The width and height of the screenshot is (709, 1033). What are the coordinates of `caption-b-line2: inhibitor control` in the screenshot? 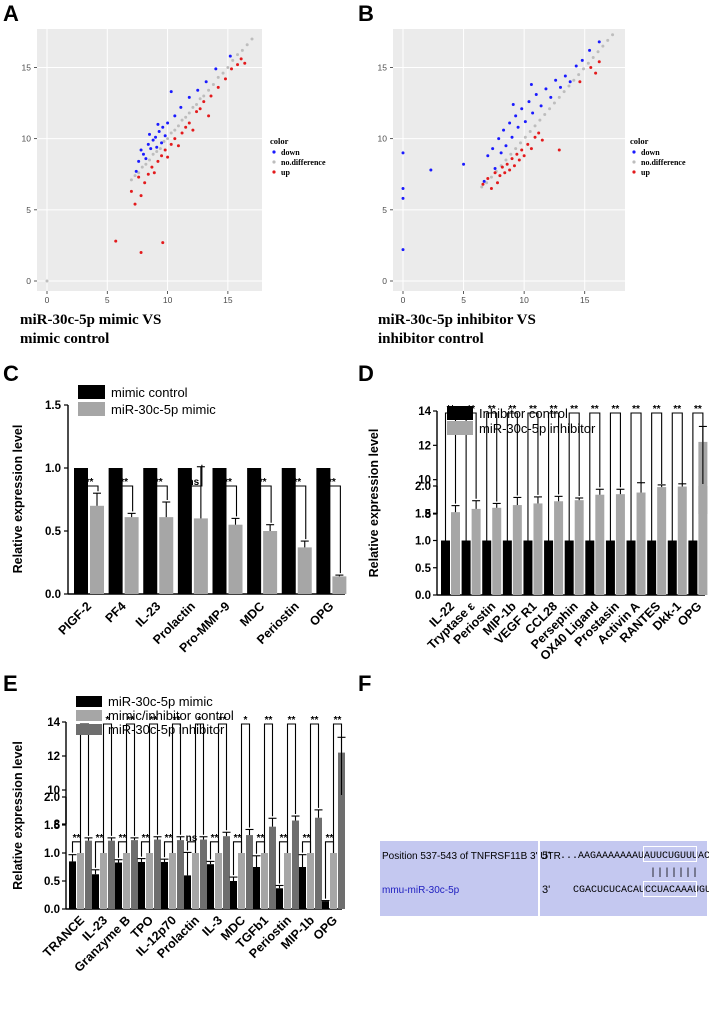 It's located at (431, 339).